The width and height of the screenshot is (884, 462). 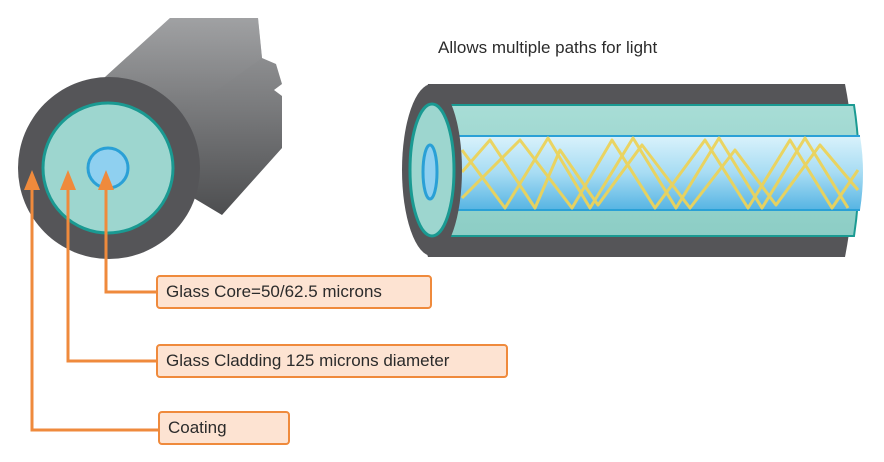 I want to click on core-label: Glass Core=50/62.5 microns, so click(x=294, y=292).